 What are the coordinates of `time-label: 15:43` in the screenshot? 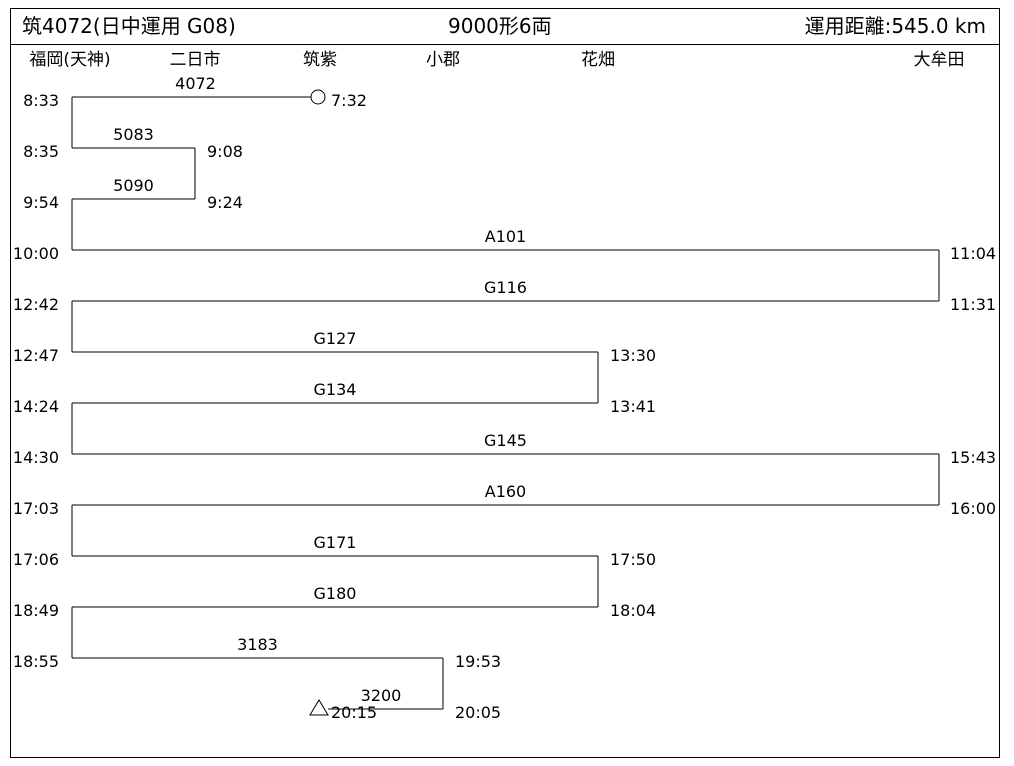 It's located at (973, 457).